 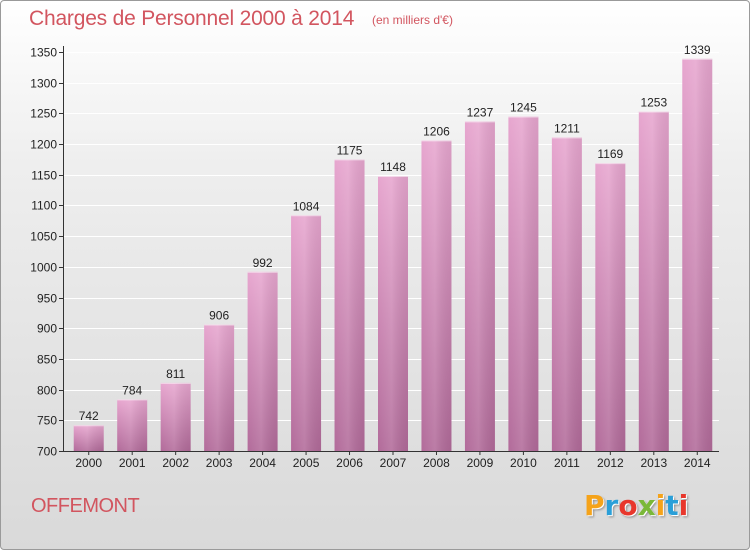 I want to click on data-label: 784, so click(x=132, y=390).